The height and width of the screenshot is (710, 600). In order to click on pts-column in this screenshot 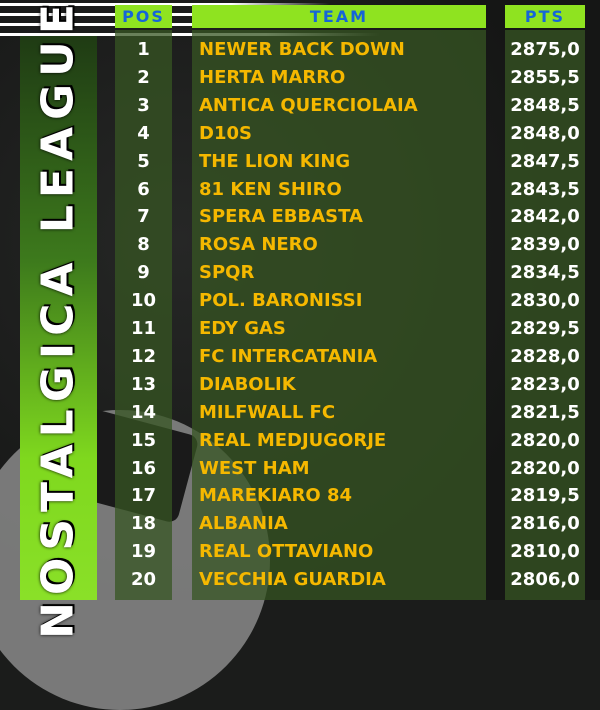, I will do `click(545, 315)`.